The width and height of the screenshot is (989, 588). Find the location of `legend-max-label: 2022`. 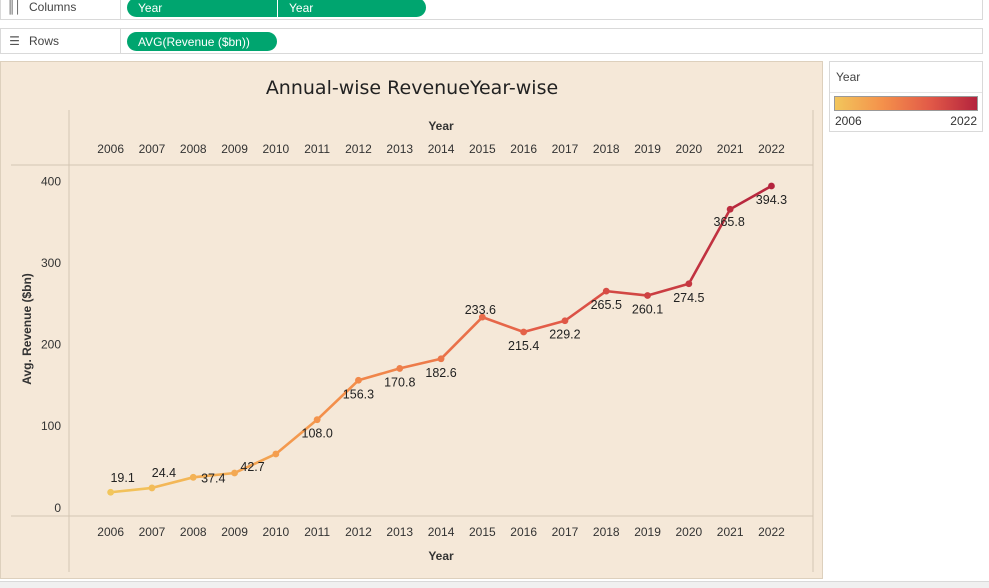

legend-max-label: 2022 is located at coordinates (963, 121).